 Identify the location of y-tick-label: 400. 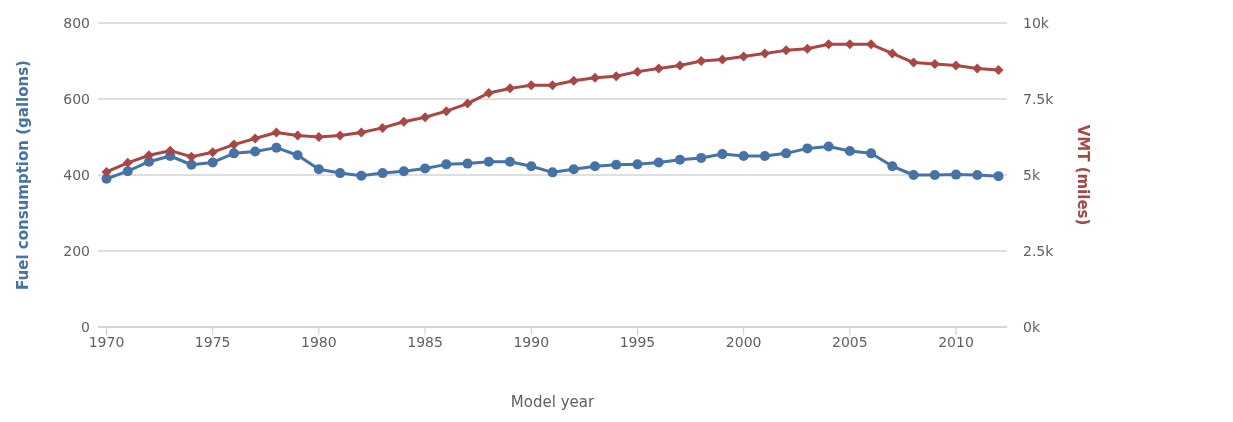
(76, 174).